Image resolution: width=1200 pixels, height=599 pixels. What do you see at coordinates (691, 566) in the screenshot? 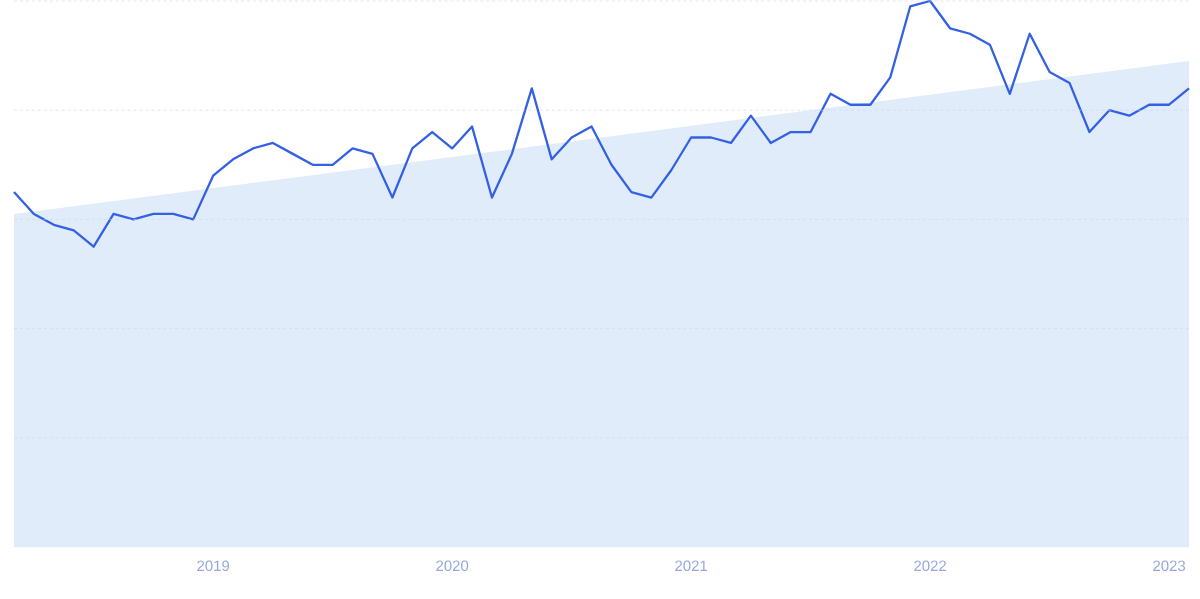
I see `x-tick-label: 2021` at bounding box center [691, 566].